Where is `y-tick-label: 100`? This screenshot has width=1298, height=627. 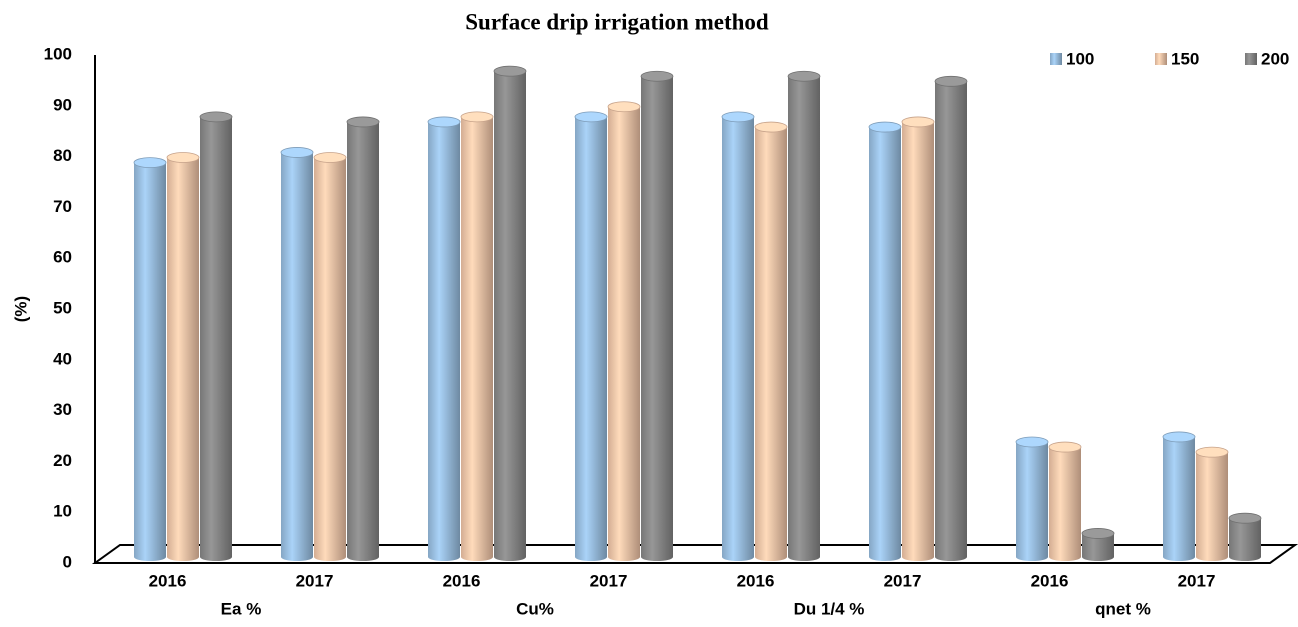
y-tick-label: 100 is located at coordinates (58, 53).